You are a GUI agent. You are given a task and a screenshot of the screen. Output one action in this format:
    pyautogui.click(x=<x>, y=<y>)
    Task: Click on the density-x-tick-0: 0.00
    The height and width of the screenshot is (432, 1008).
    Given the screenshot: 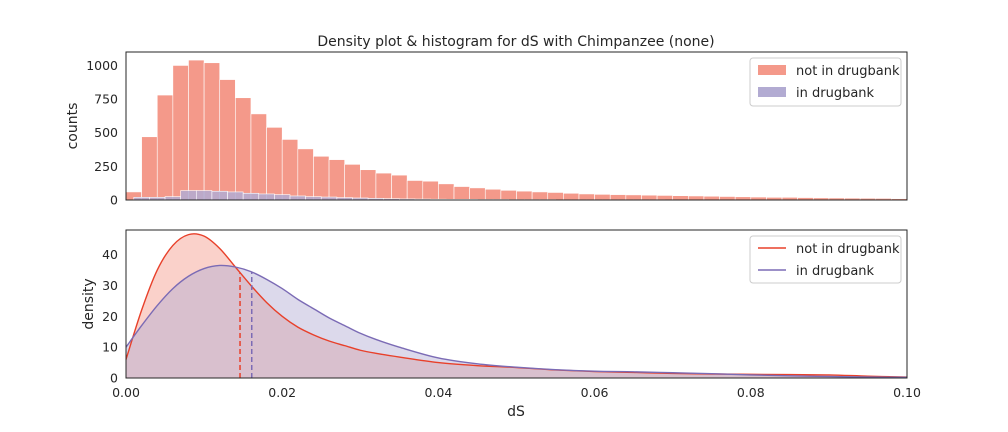 What is the action you would take?
    pyautogui.click(x=126, y=392)
    